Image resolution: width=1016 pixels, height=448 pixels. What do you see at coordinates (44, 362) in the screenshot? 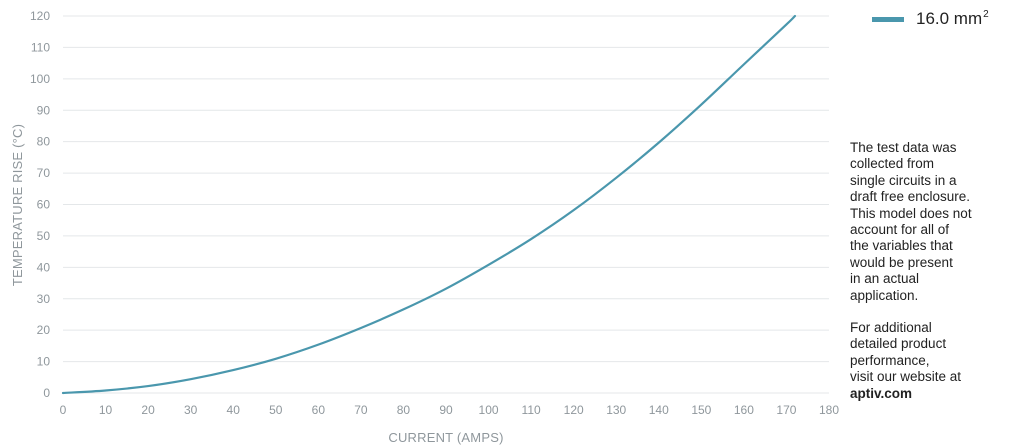
I see `y-tick-label-1: 10` at bounding box center [44, 362].